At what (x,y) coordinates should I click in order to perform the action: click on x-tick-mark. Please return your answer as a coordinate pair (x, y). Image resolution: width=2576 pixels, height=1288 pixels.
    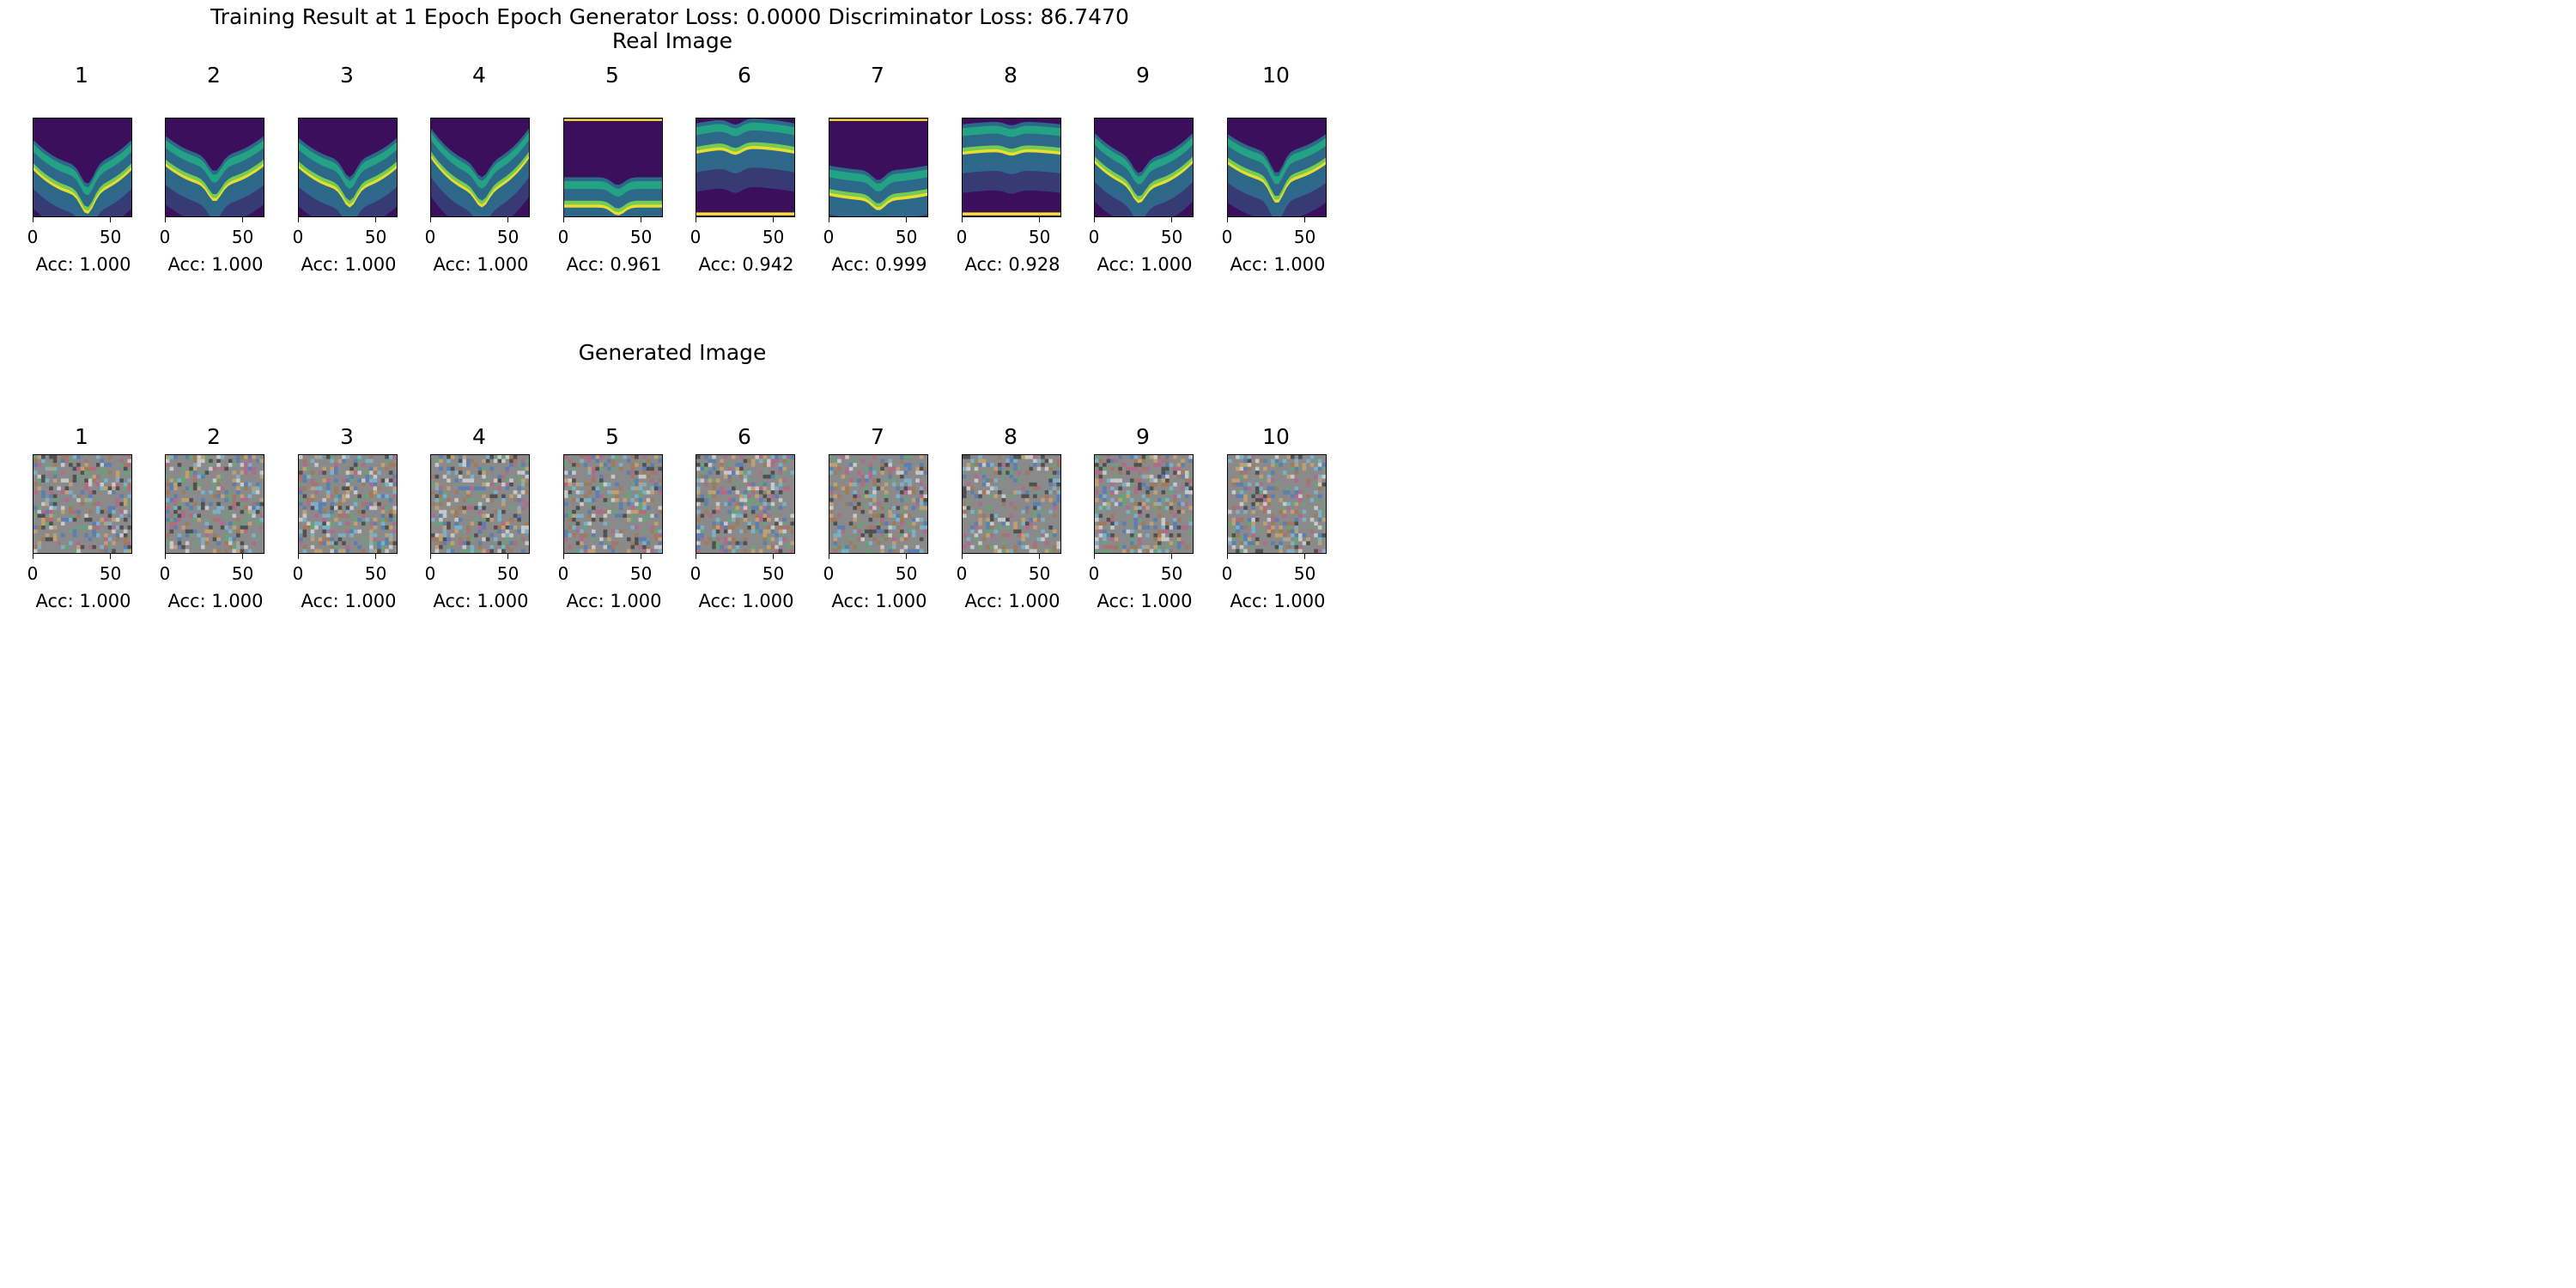
    Looking at the image, I should click on (962, 219).